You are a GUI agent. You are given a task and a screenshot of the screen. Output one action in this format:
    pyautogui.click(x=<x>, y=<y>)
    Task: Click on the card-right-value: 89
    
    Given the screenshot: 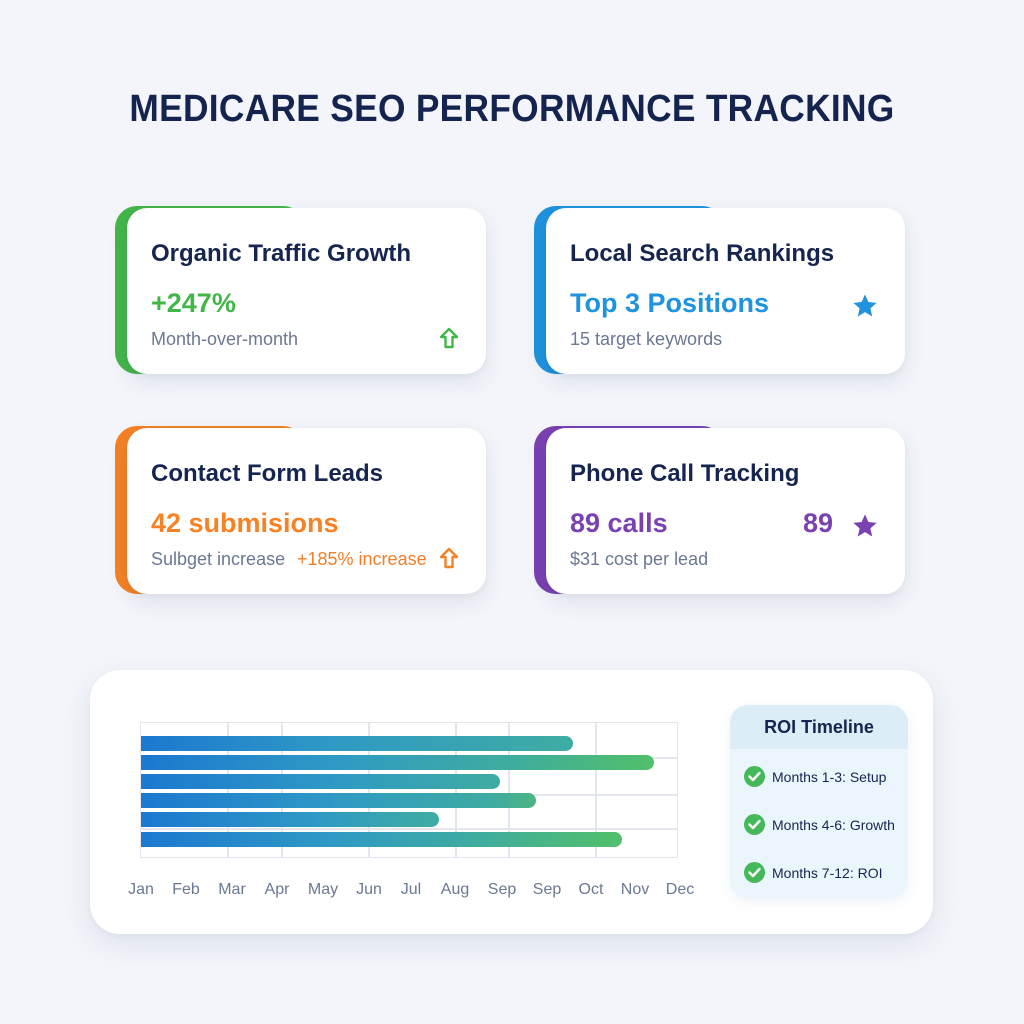 What is the action you would take?
    pyautogui.click(x=817, y=523)
    